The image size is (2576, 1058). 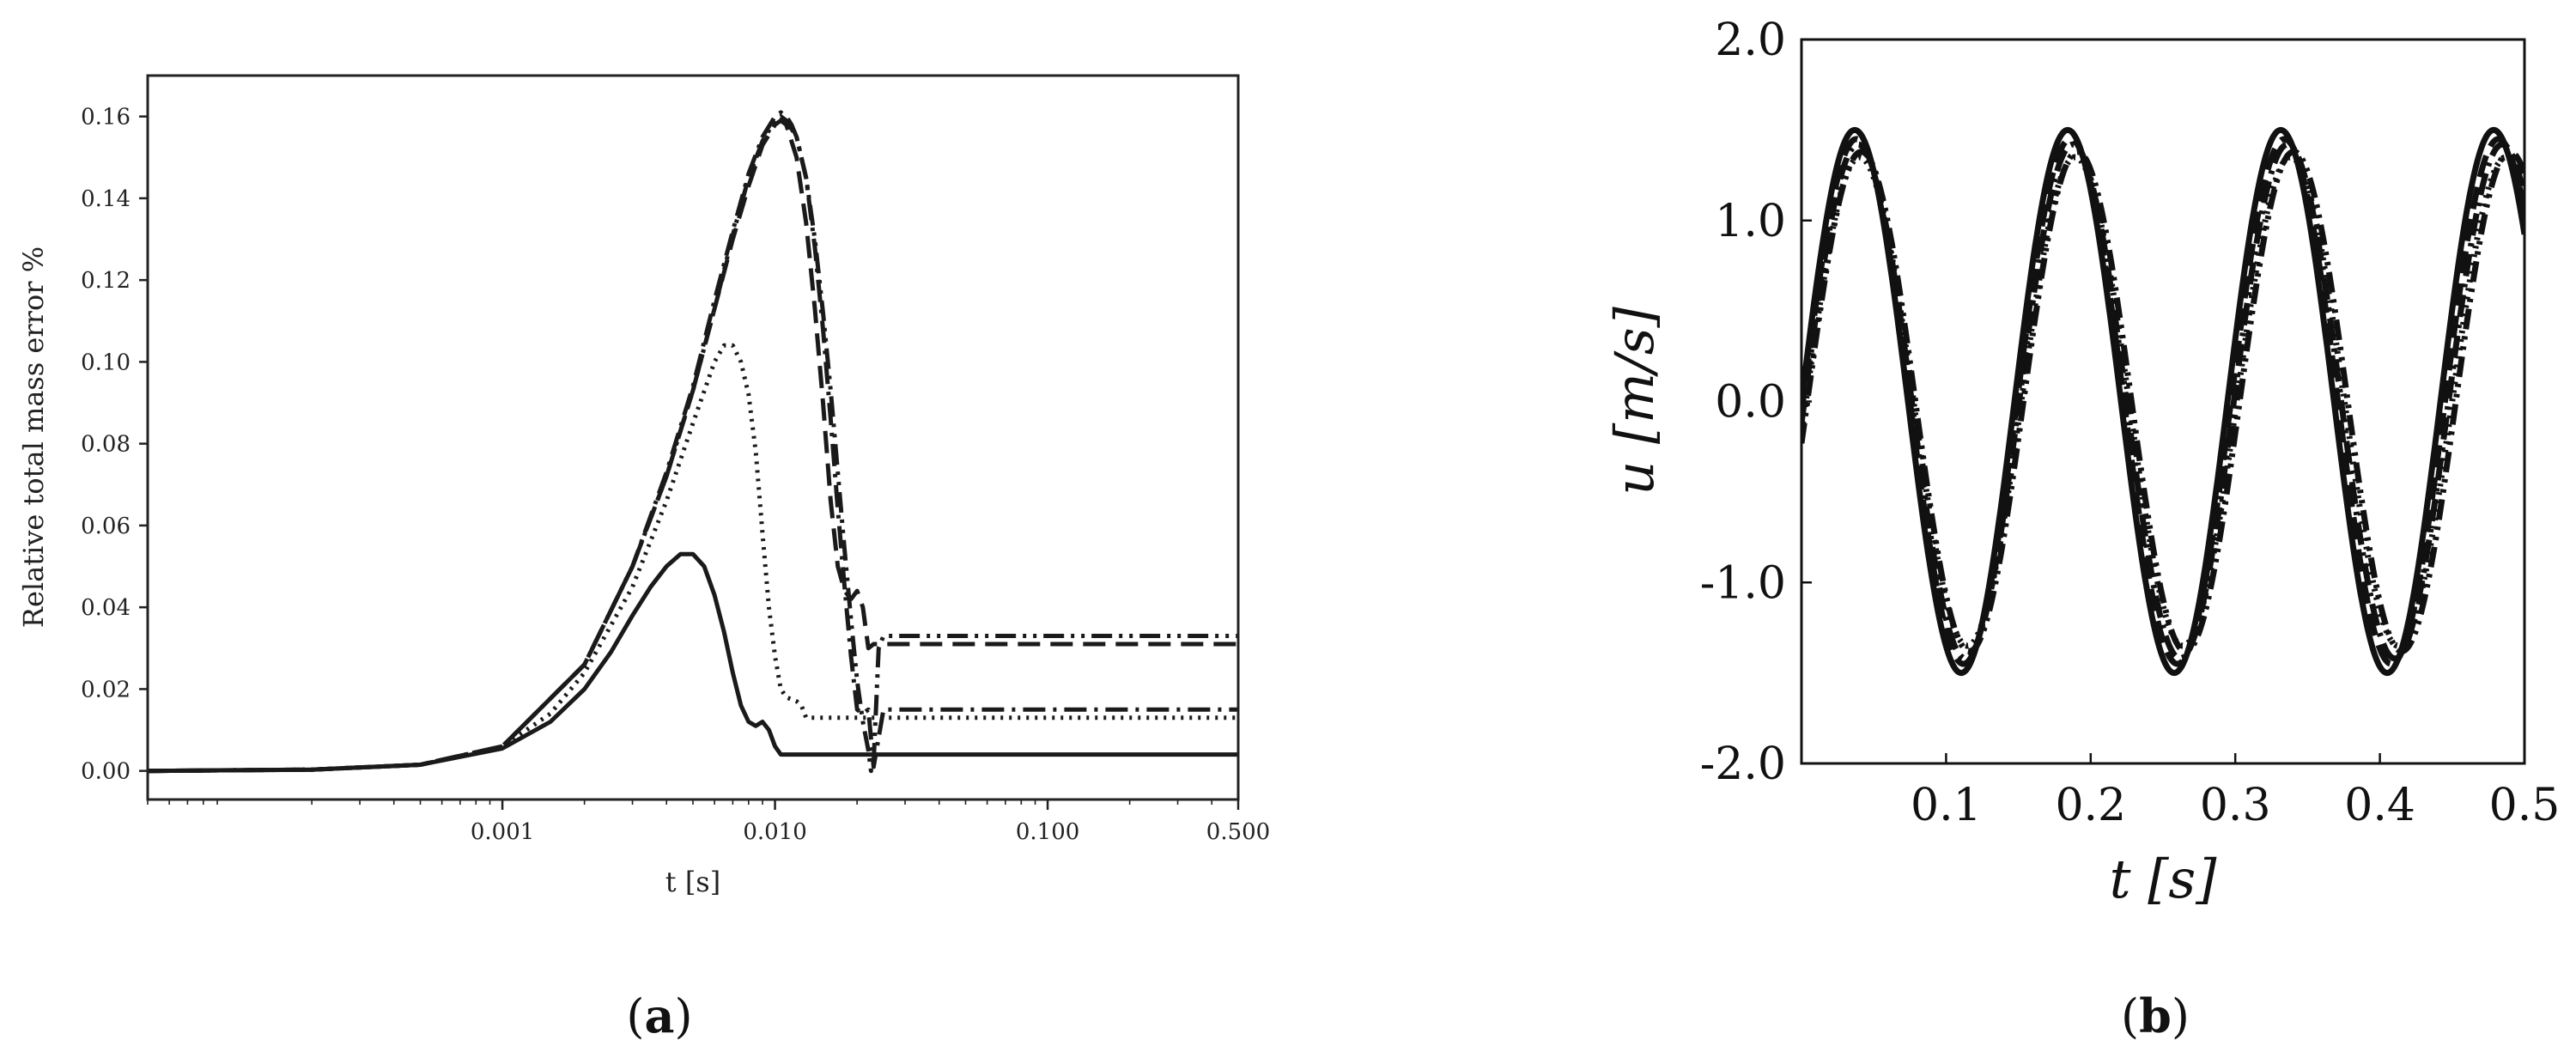 I want to click on panel-b-series-group, so click(x=2163, y=401).